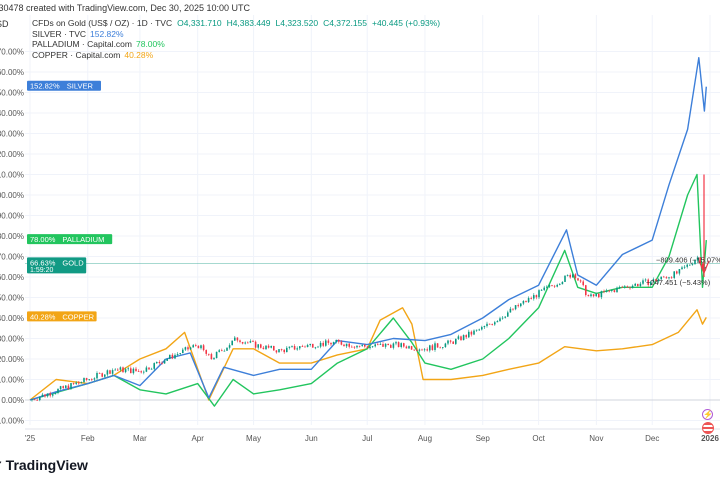  Describe the element at coordinates (236, 44) in the screenshot. I see `legend-item-palladium: PALLADIUM · Capital.com 78.00%` at that location.